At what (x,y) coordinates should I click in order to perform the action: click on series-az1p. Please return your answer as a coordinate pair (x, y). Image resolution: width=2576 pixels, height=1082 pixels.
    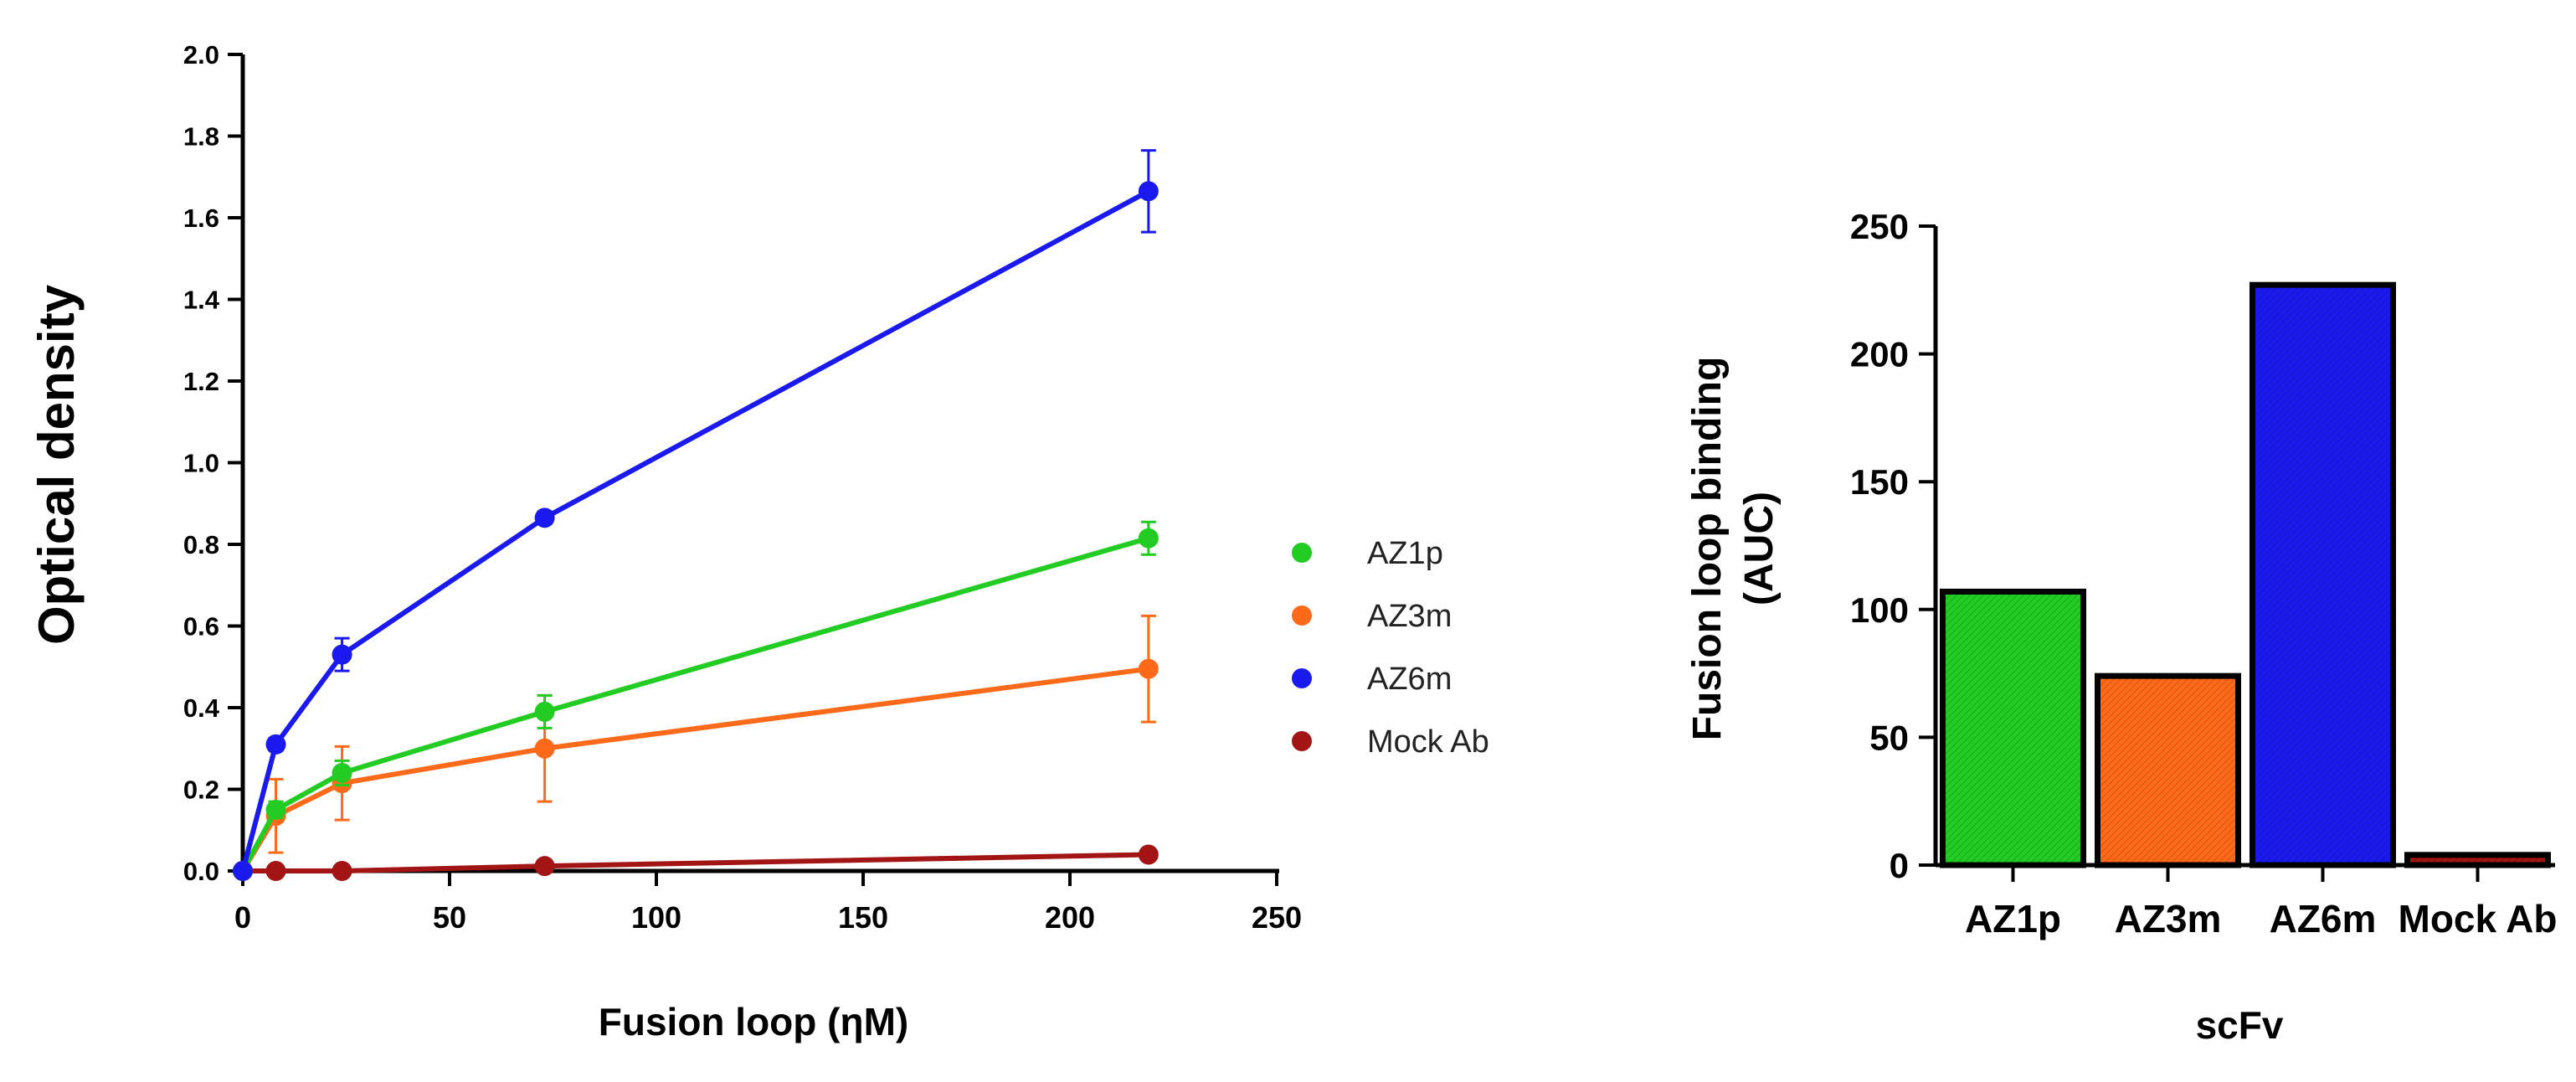
    Looking at the image, I should click on (696, 700).